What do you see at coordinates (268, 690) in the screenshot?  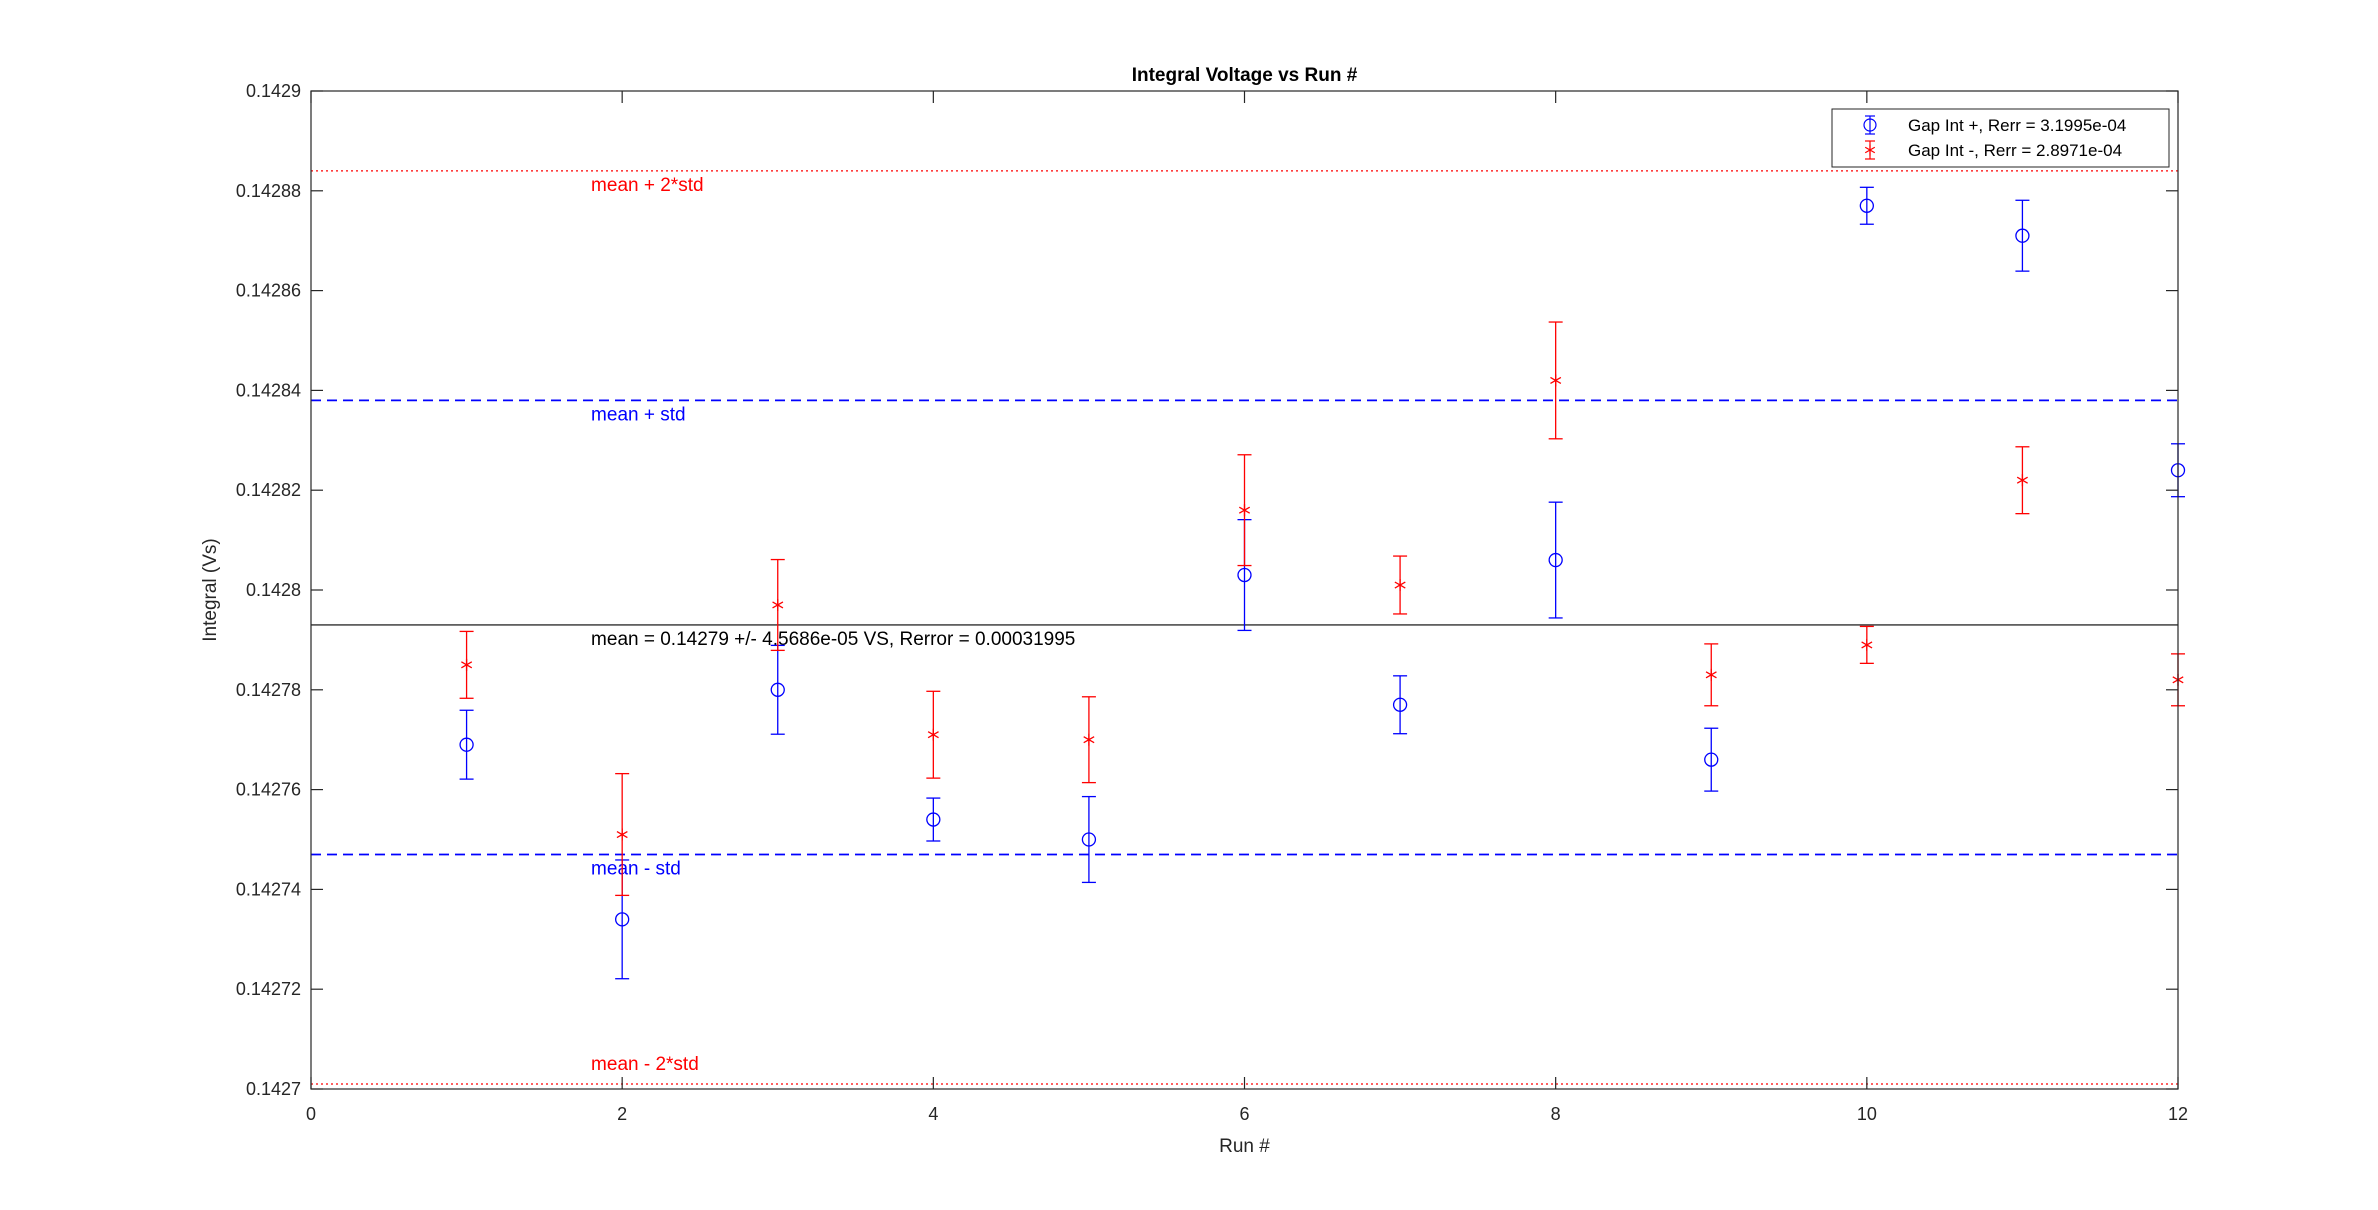 I see `y-tick-label: 0.14278` at bounding box center [268, 690].